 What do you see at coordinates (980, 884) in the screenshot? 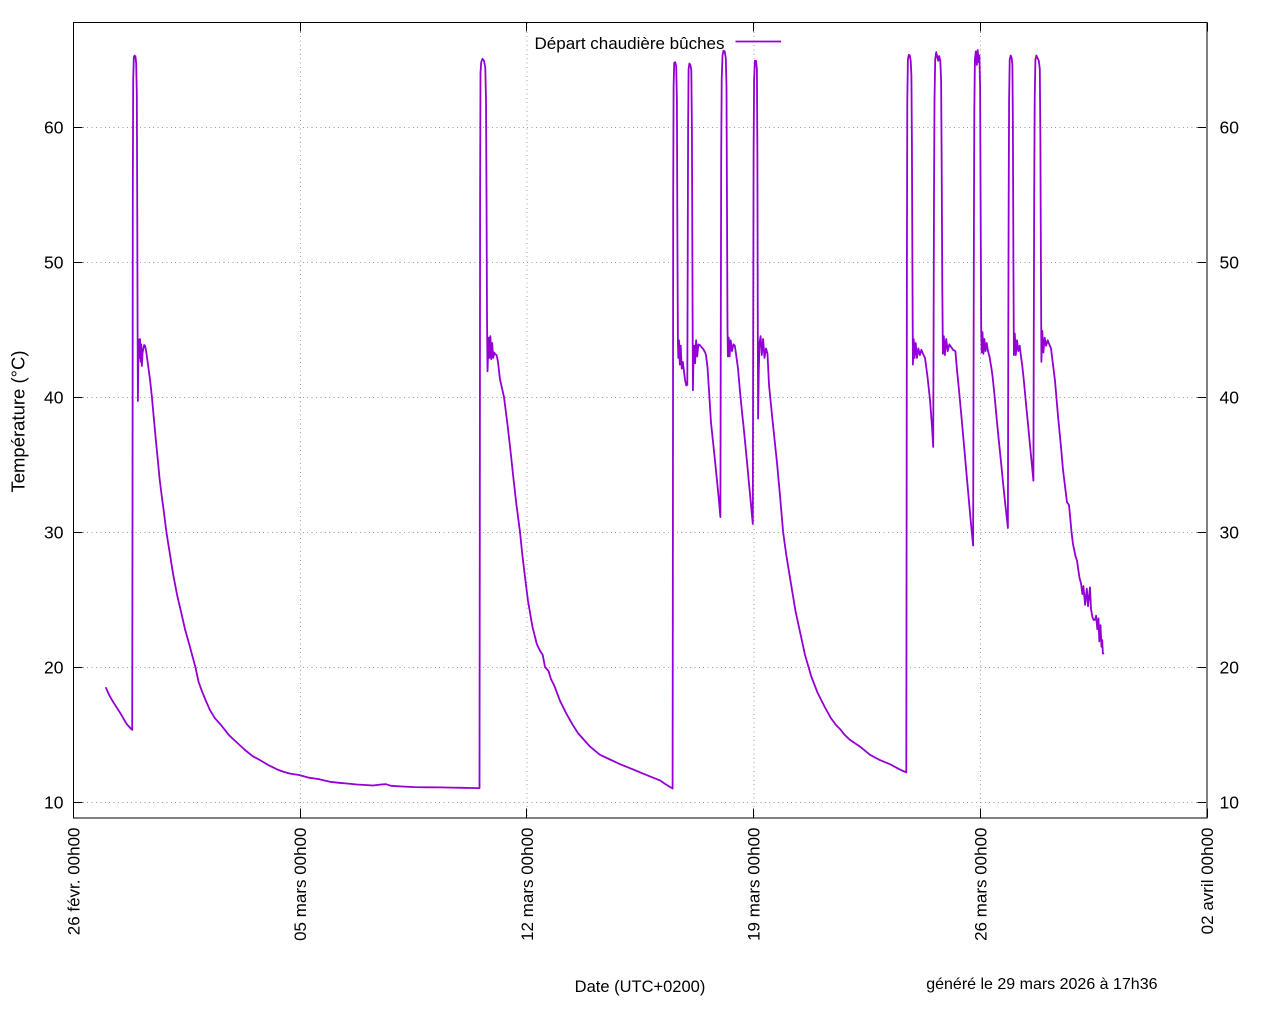
I see `svg-text: 26 mars 00h00` at bounding box center [980, 884].